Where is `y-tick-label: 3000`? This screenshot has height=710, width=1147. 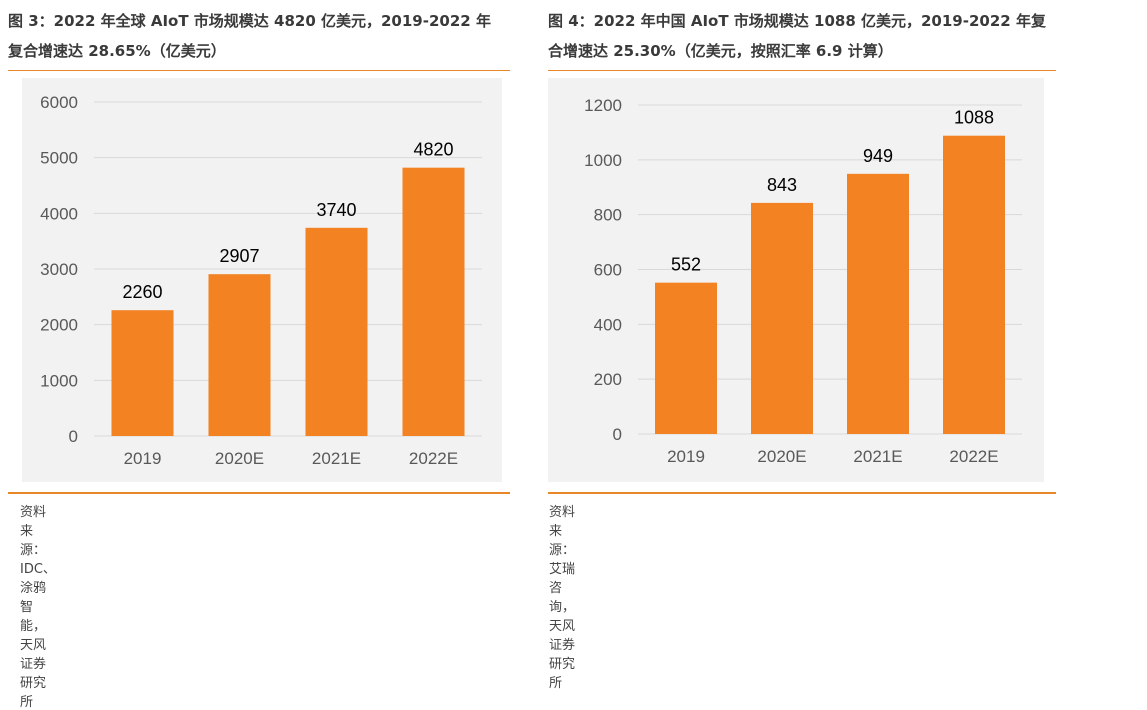 y-tick-label: 3000 is located at coordinates (59, 269).